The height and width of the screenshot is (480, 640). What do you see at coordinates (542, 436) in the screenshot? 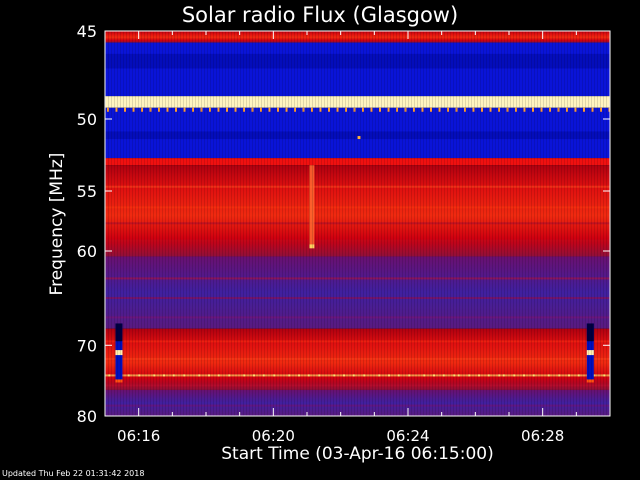
I see `x-tick-label: 06:28` at bounding box center [542, 436].